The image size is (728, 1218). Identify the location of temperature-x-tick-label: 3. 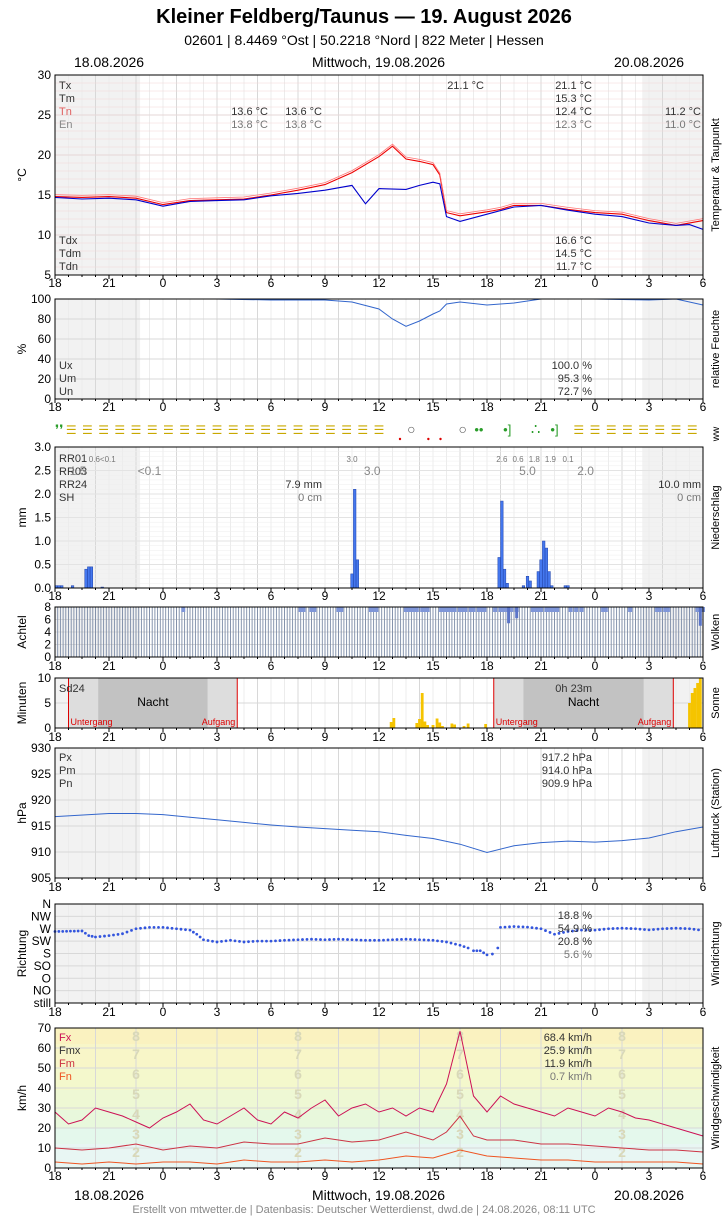
(217, 283).